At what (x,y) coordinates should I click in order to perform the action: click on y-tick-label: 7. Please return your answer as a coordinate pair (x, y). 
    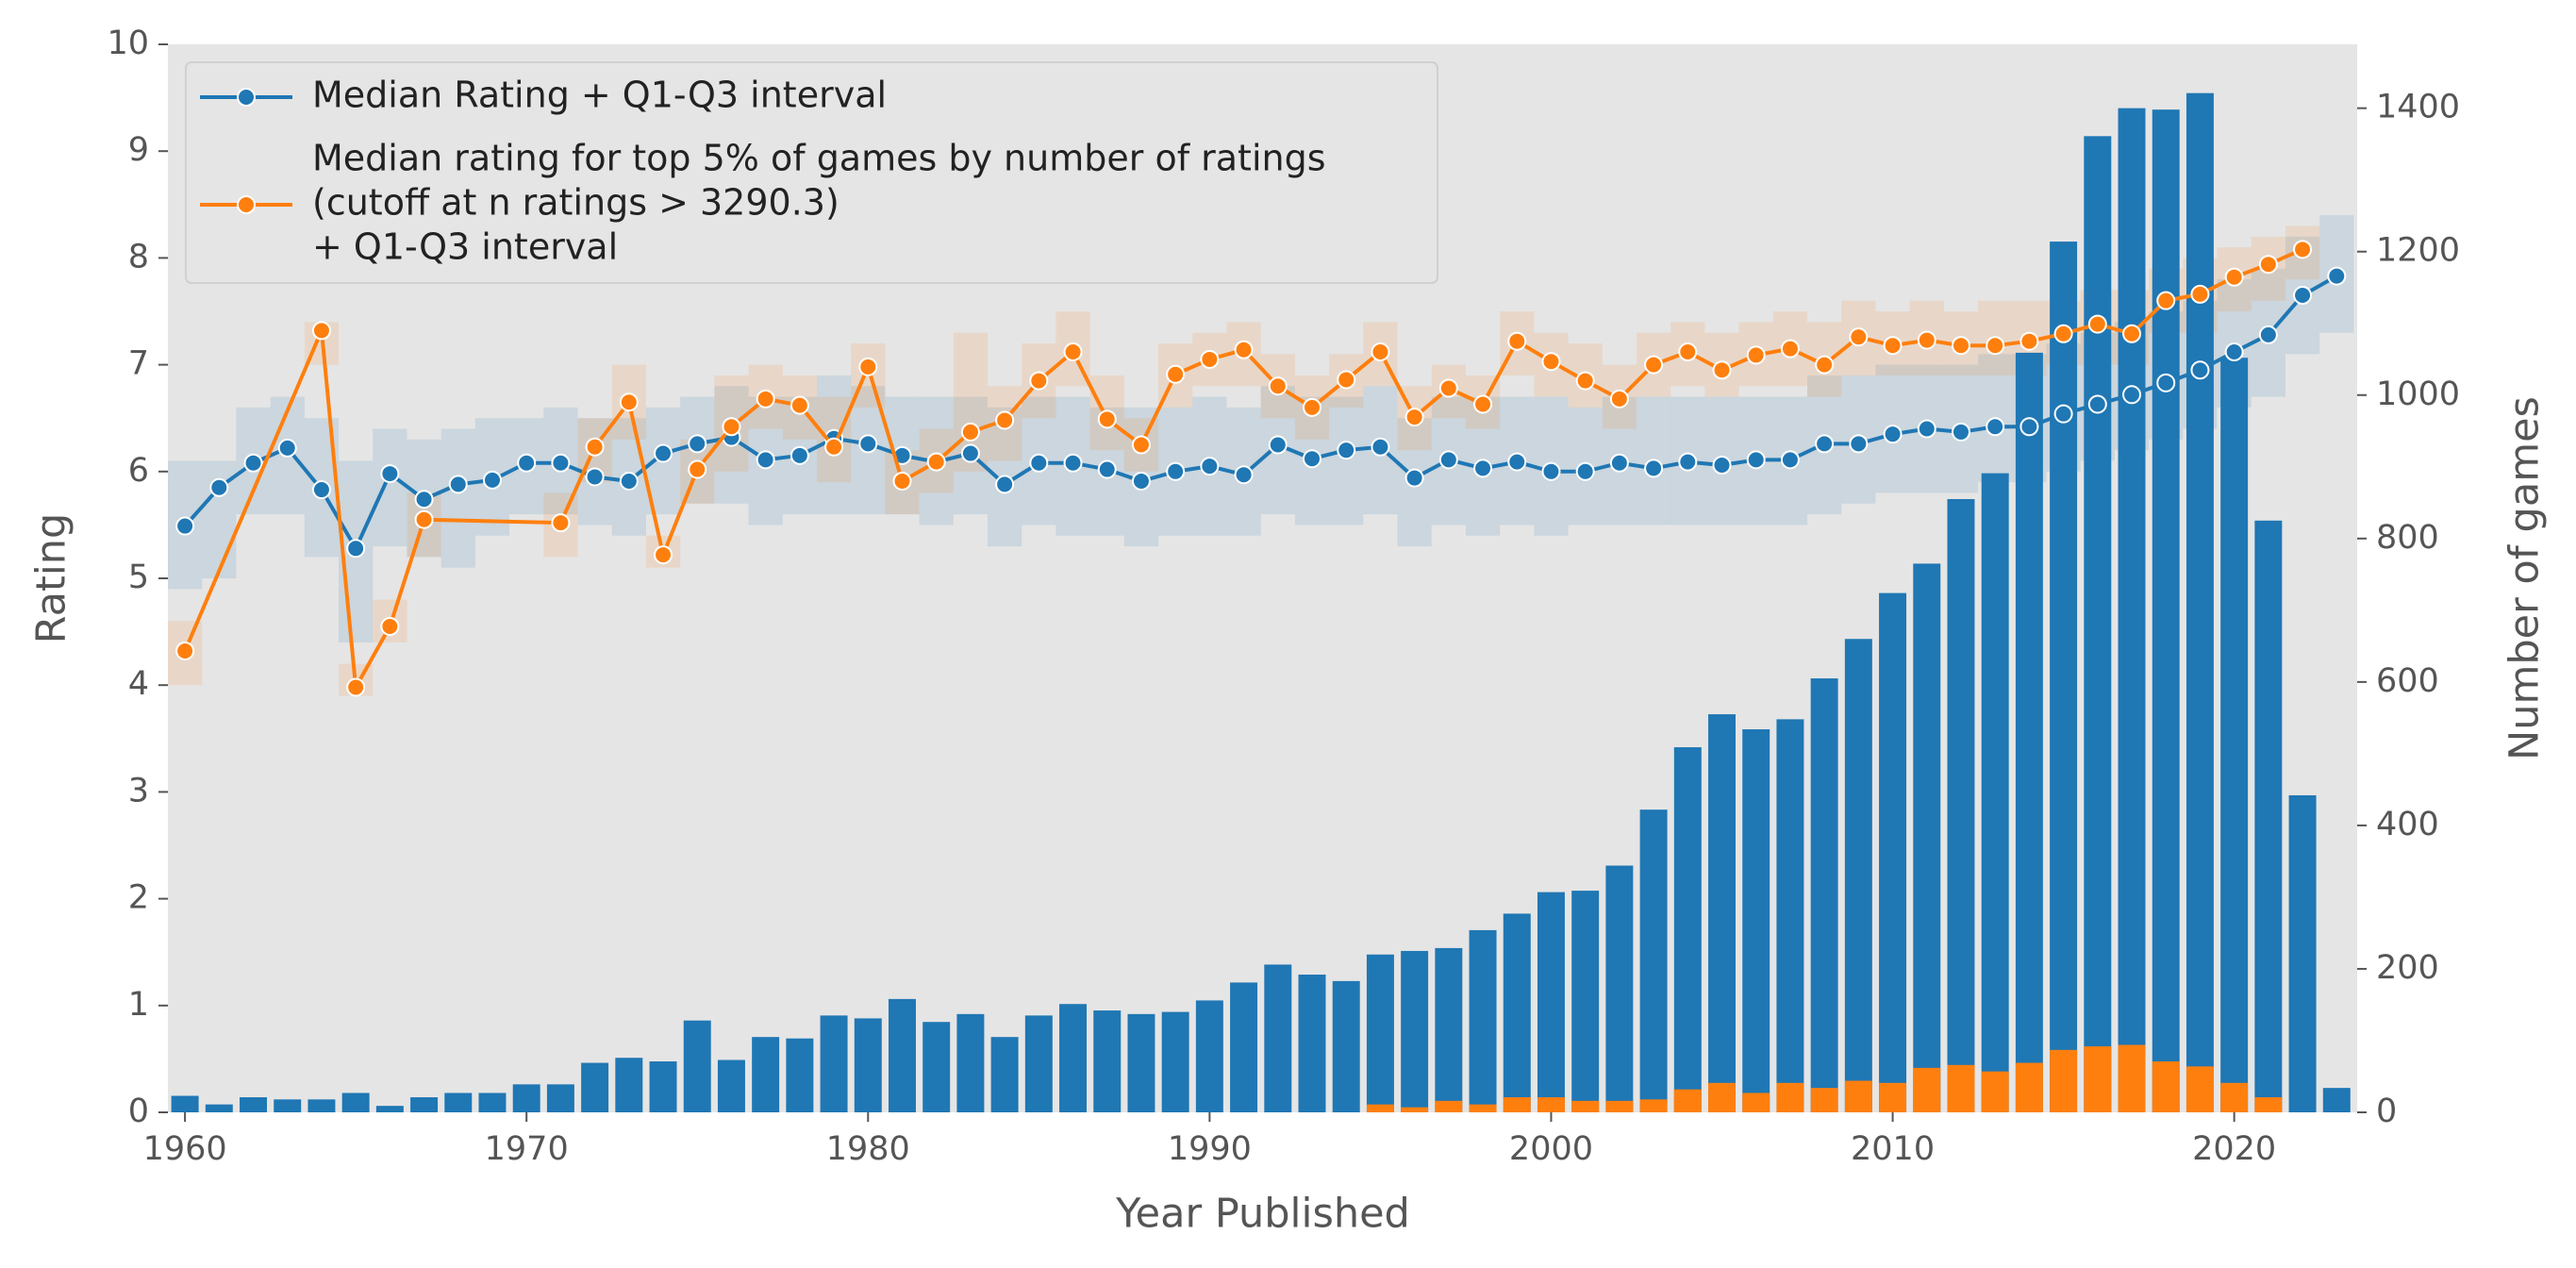
    Looking at the image, I should click on (138, 364).